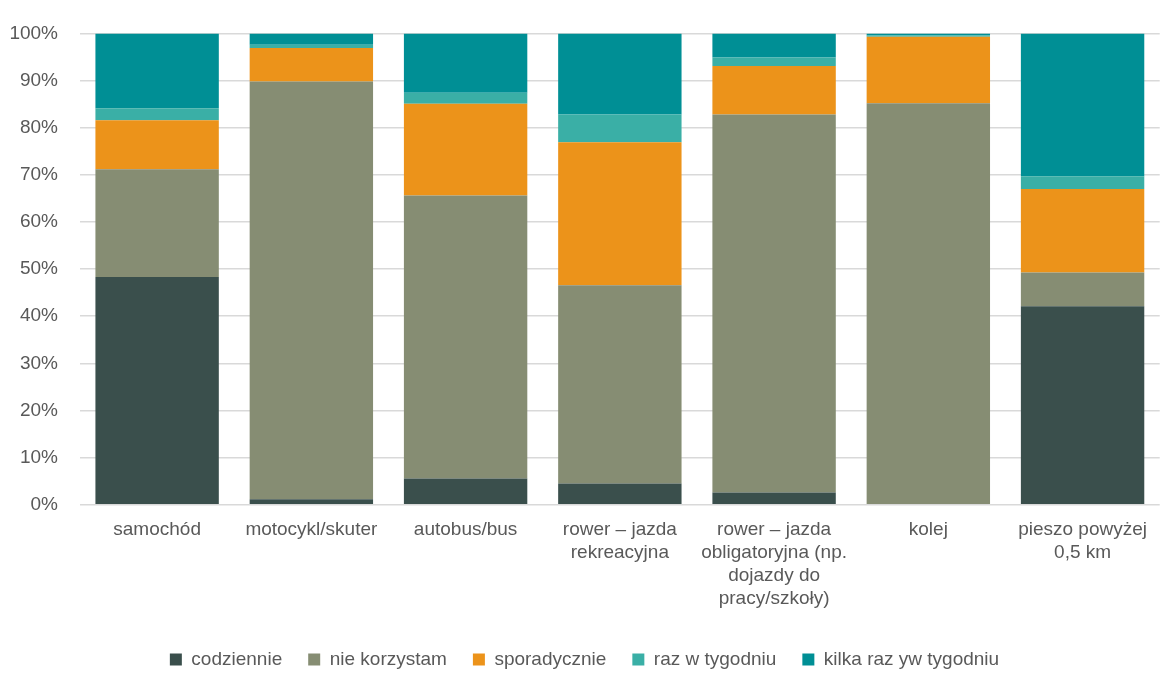 The height and width of the screenshot is (679, 1161). Describe the element at coordinates (388, 658) in the screenshot. I see `legend-label: nie korzystam` at that location.